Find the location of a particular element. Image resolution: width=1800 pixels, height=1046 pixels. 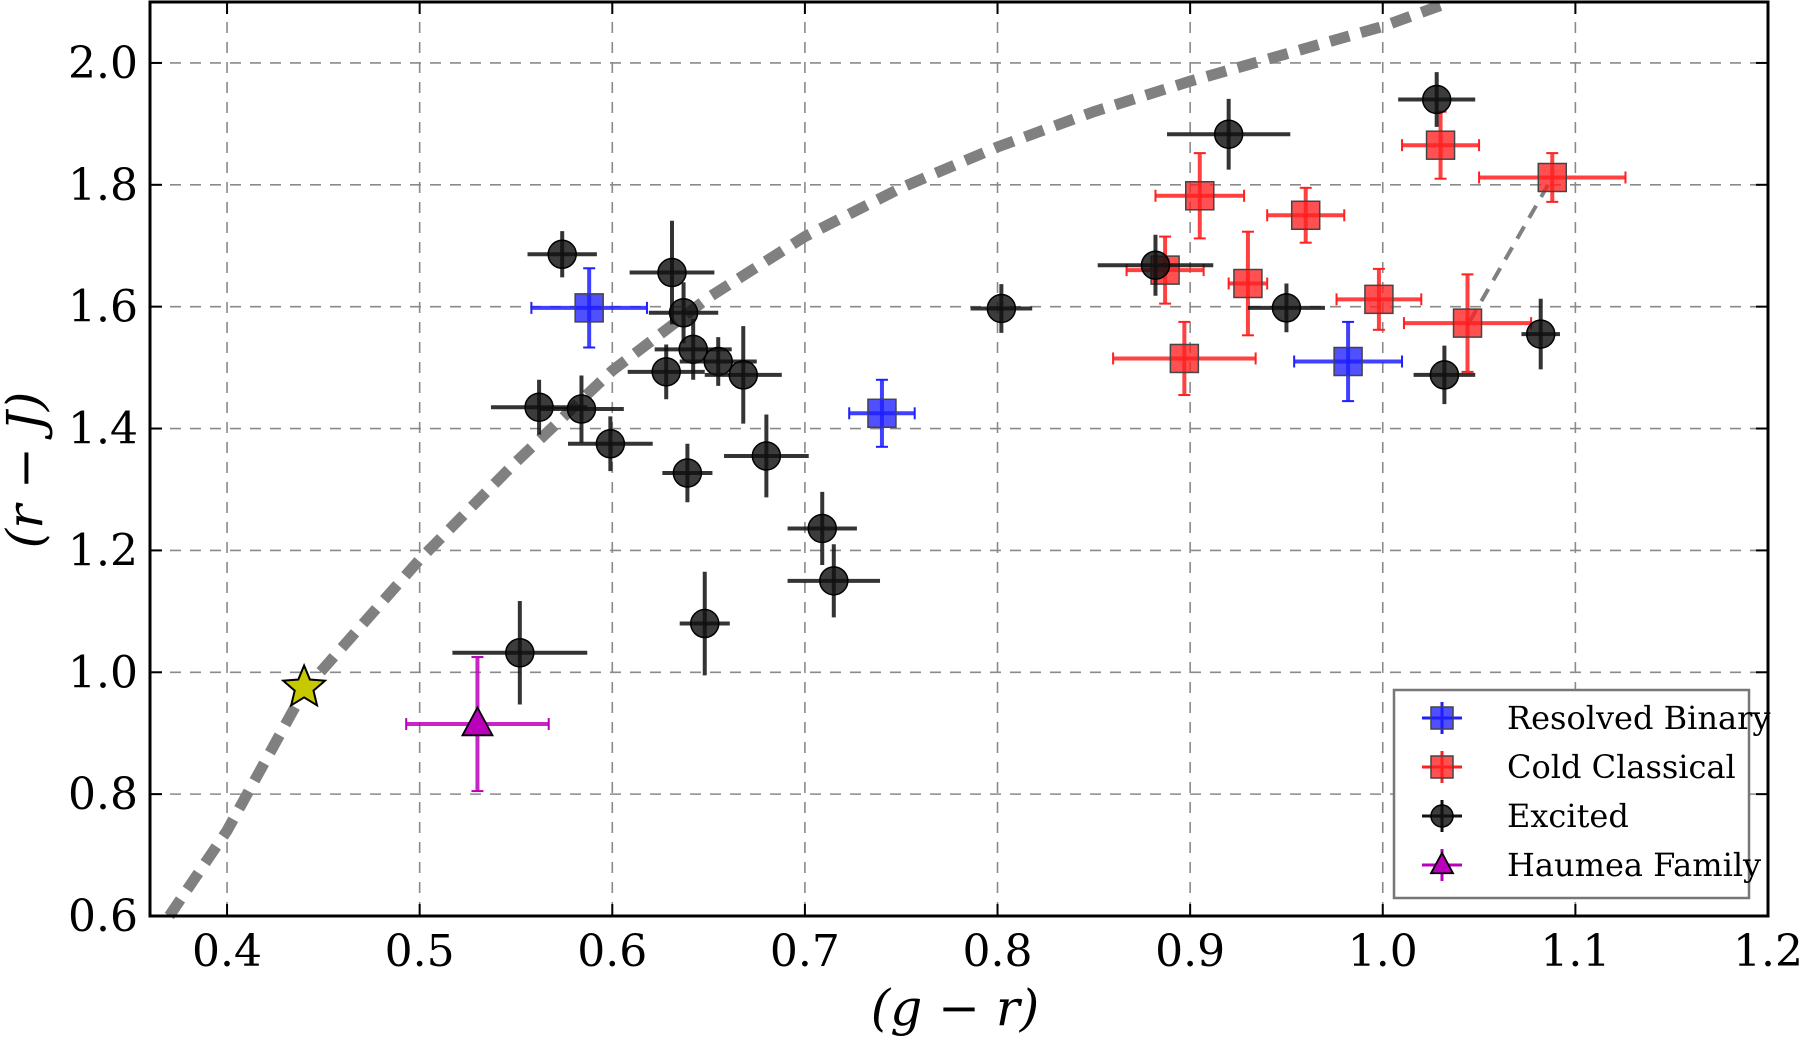

y-tick-label: 1.2 is located at coordinates (103, 550).